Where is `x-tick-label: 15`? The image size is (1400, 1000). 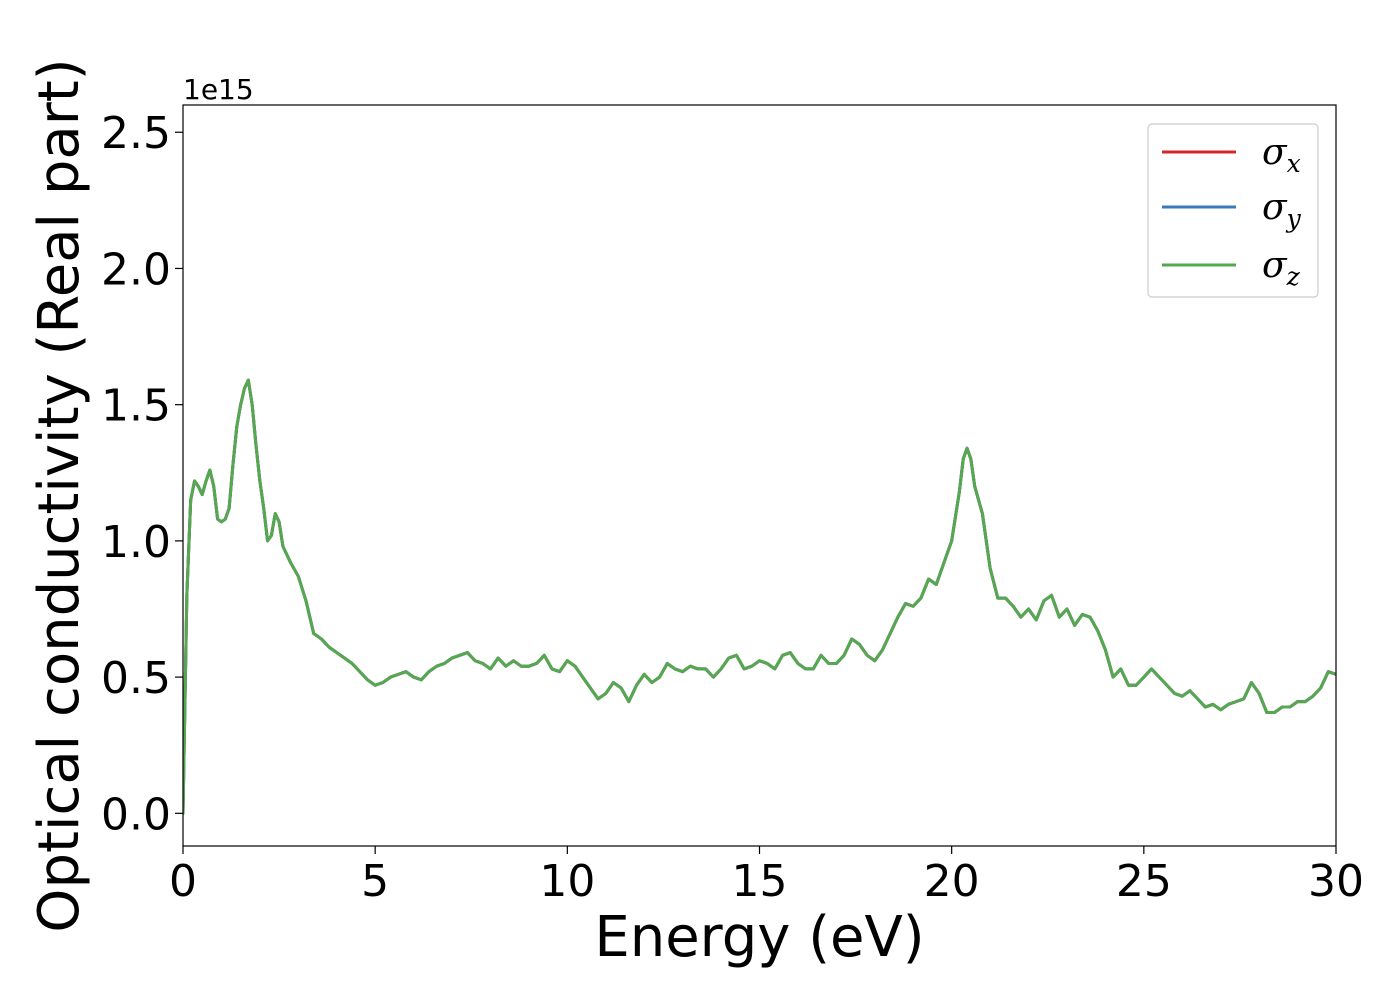 x-tick-label: 15 is located at coordinates (760, 881).